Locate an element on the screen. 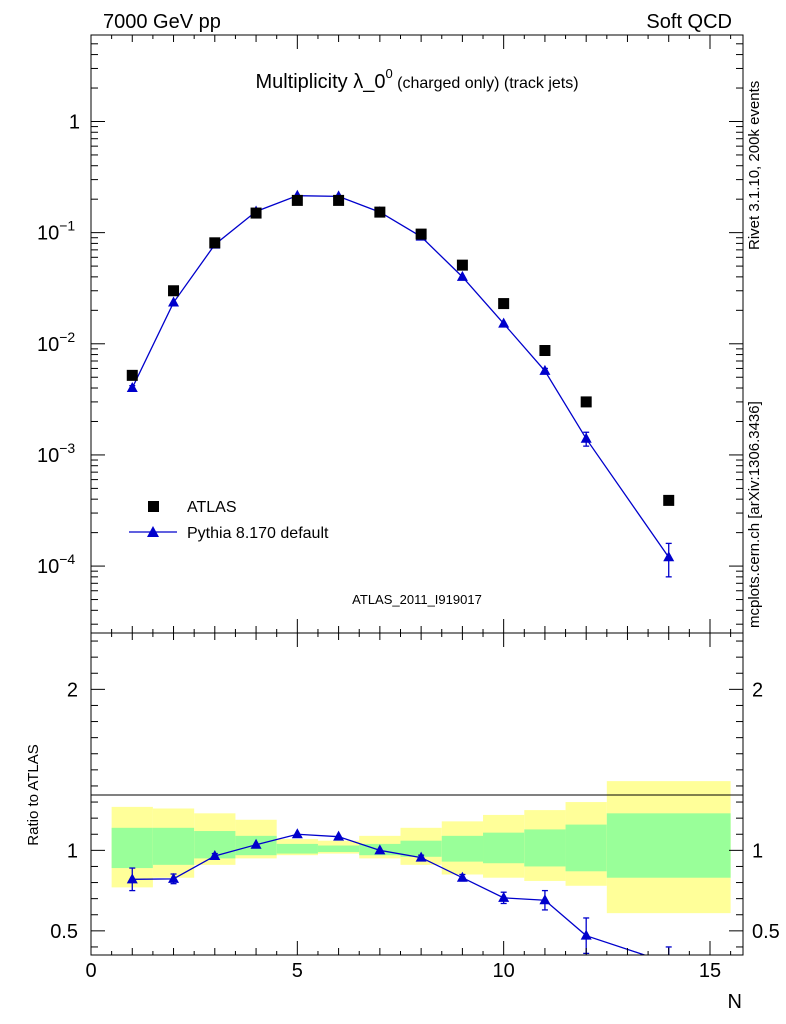 Image resolution: width=786 pixels, height=1024 pixels. y-tick-label: 10⁻² is located at coordinates (56, 342).